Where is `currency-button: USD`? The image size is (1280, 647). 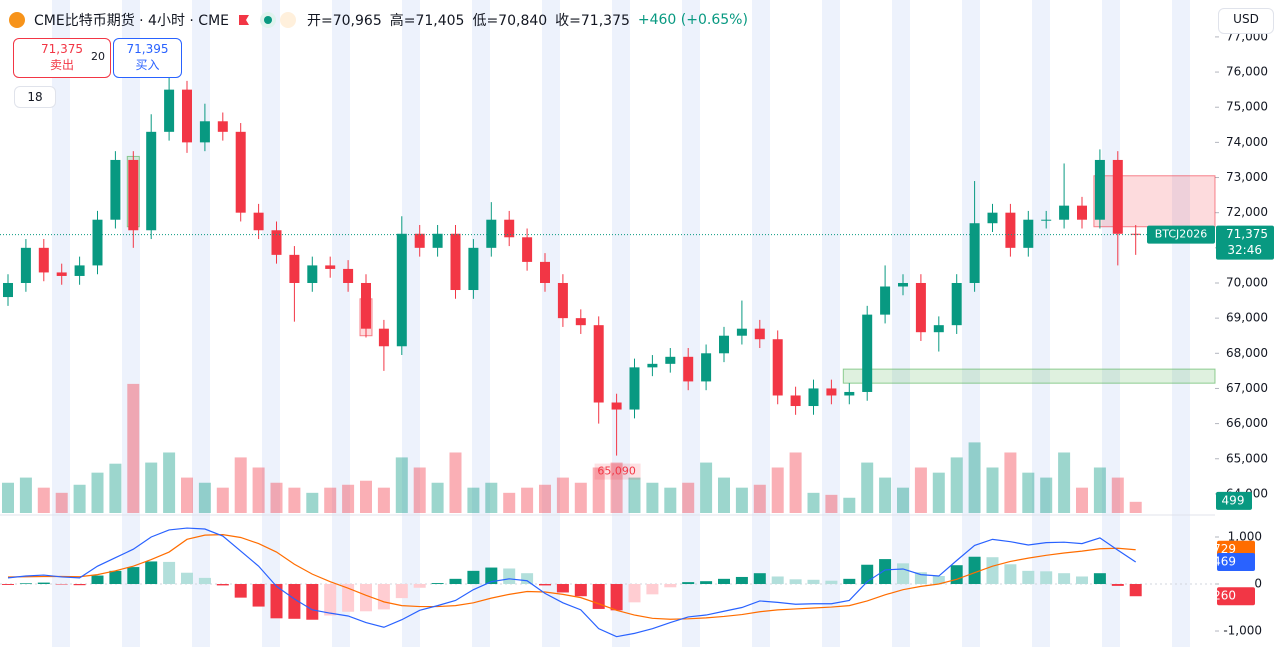 currency-button: USD is located at coordinates (1246, 21).